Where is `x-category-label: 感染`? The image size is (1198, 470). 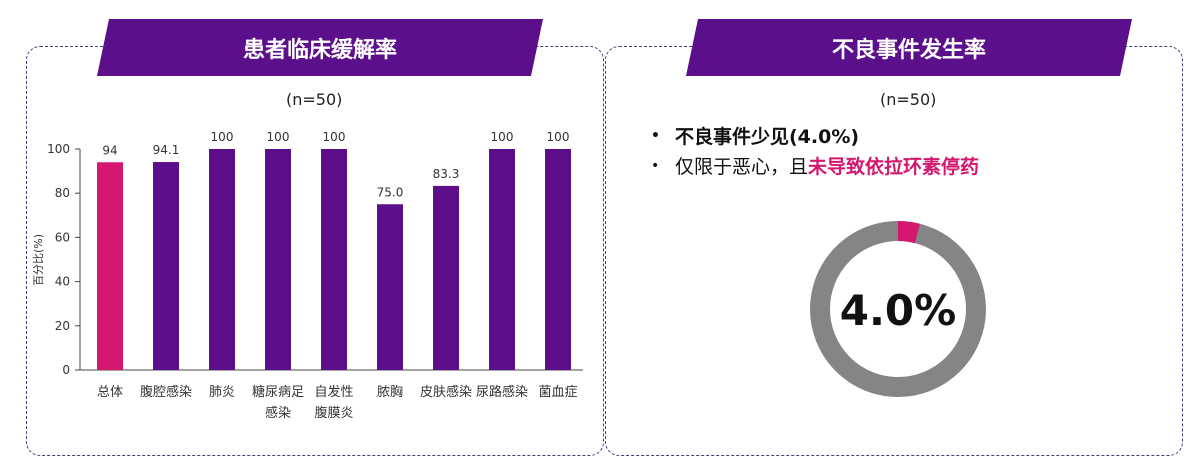
x-category-label: 感染 is located at coordinates (278, 413).